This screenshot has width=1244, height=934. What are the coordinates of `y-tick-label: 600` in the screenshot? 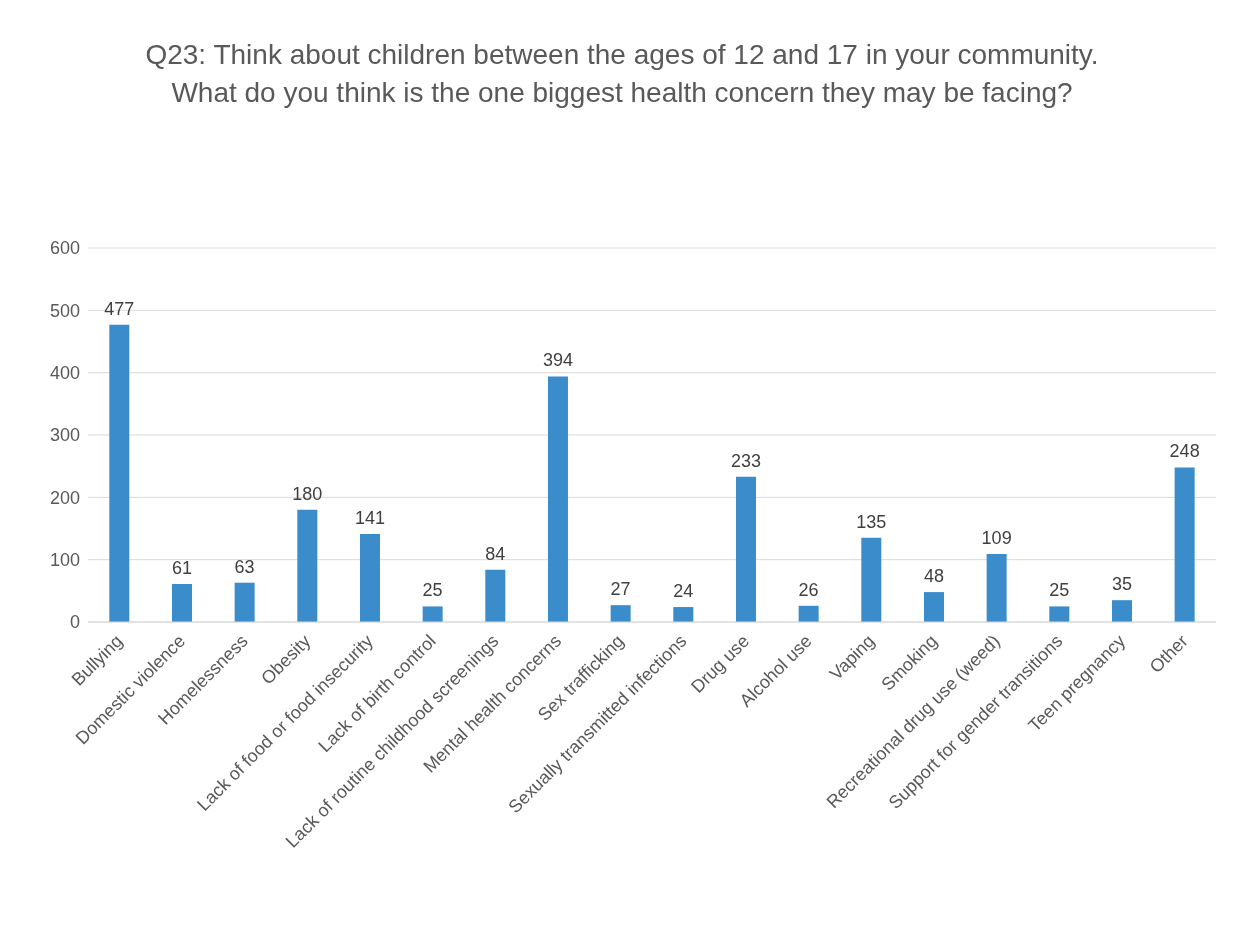 It's located at (64, 248).